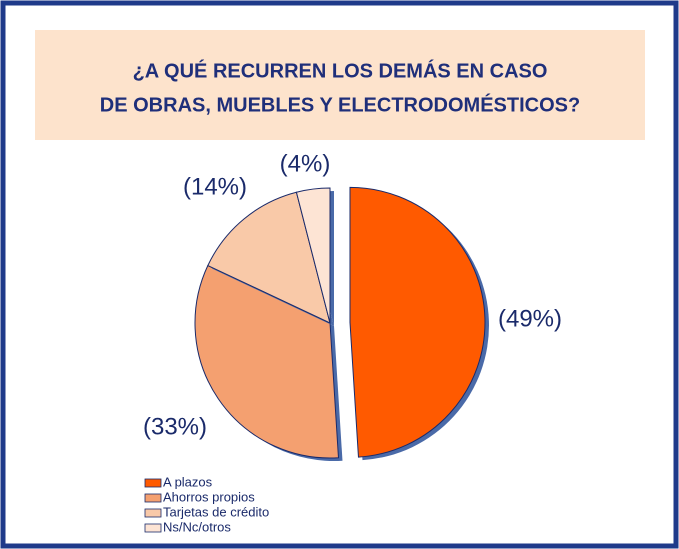 The width and height of the screenshot is (679, 549). What do you see at coordinates (340, 104) in the screenshot?
I see `chart-title: DE OBRAS, MUEBLES Y ELECTRODOMÉSTICOS?` at bounding box center [340, 104].